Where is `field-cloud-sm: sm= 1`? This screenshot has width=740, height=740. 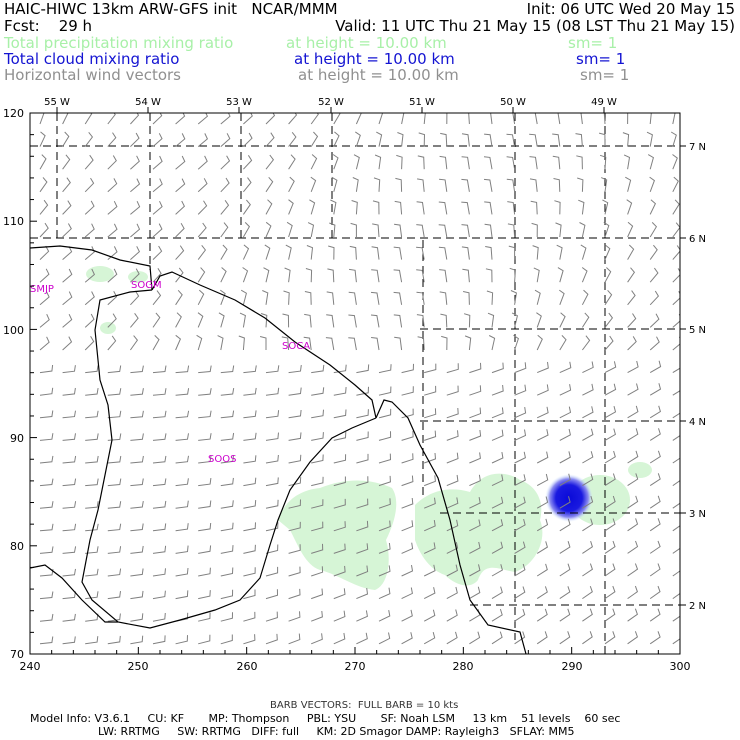 field-cloud-sm: sm= 1 is located at coordinates (601, 59).